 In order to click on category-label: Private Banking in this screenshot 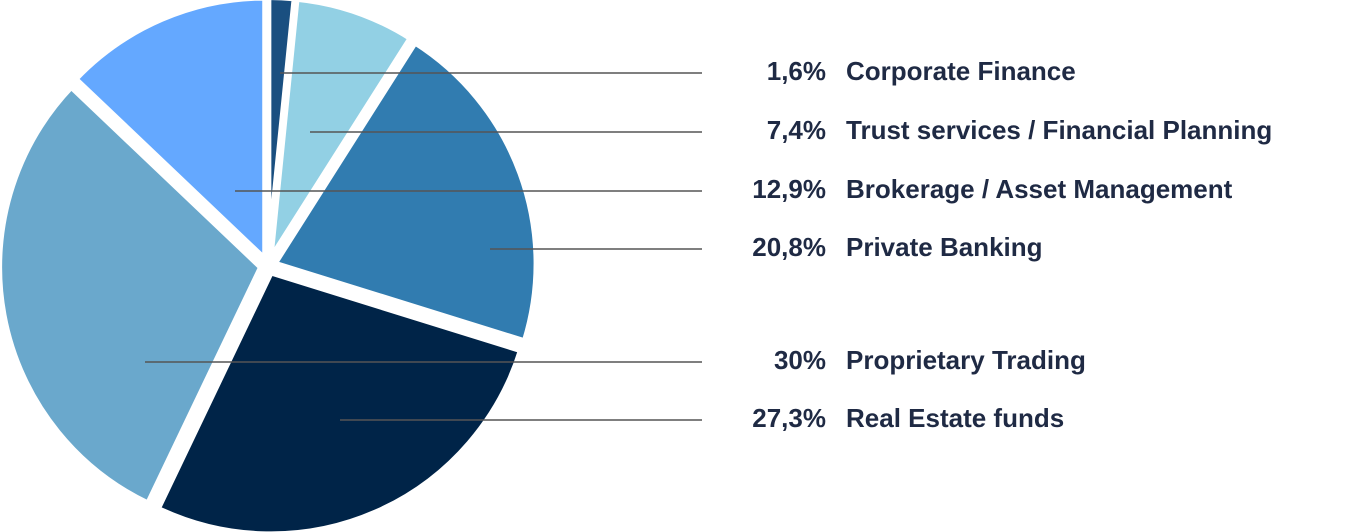, I will do `click(944, 247)`.